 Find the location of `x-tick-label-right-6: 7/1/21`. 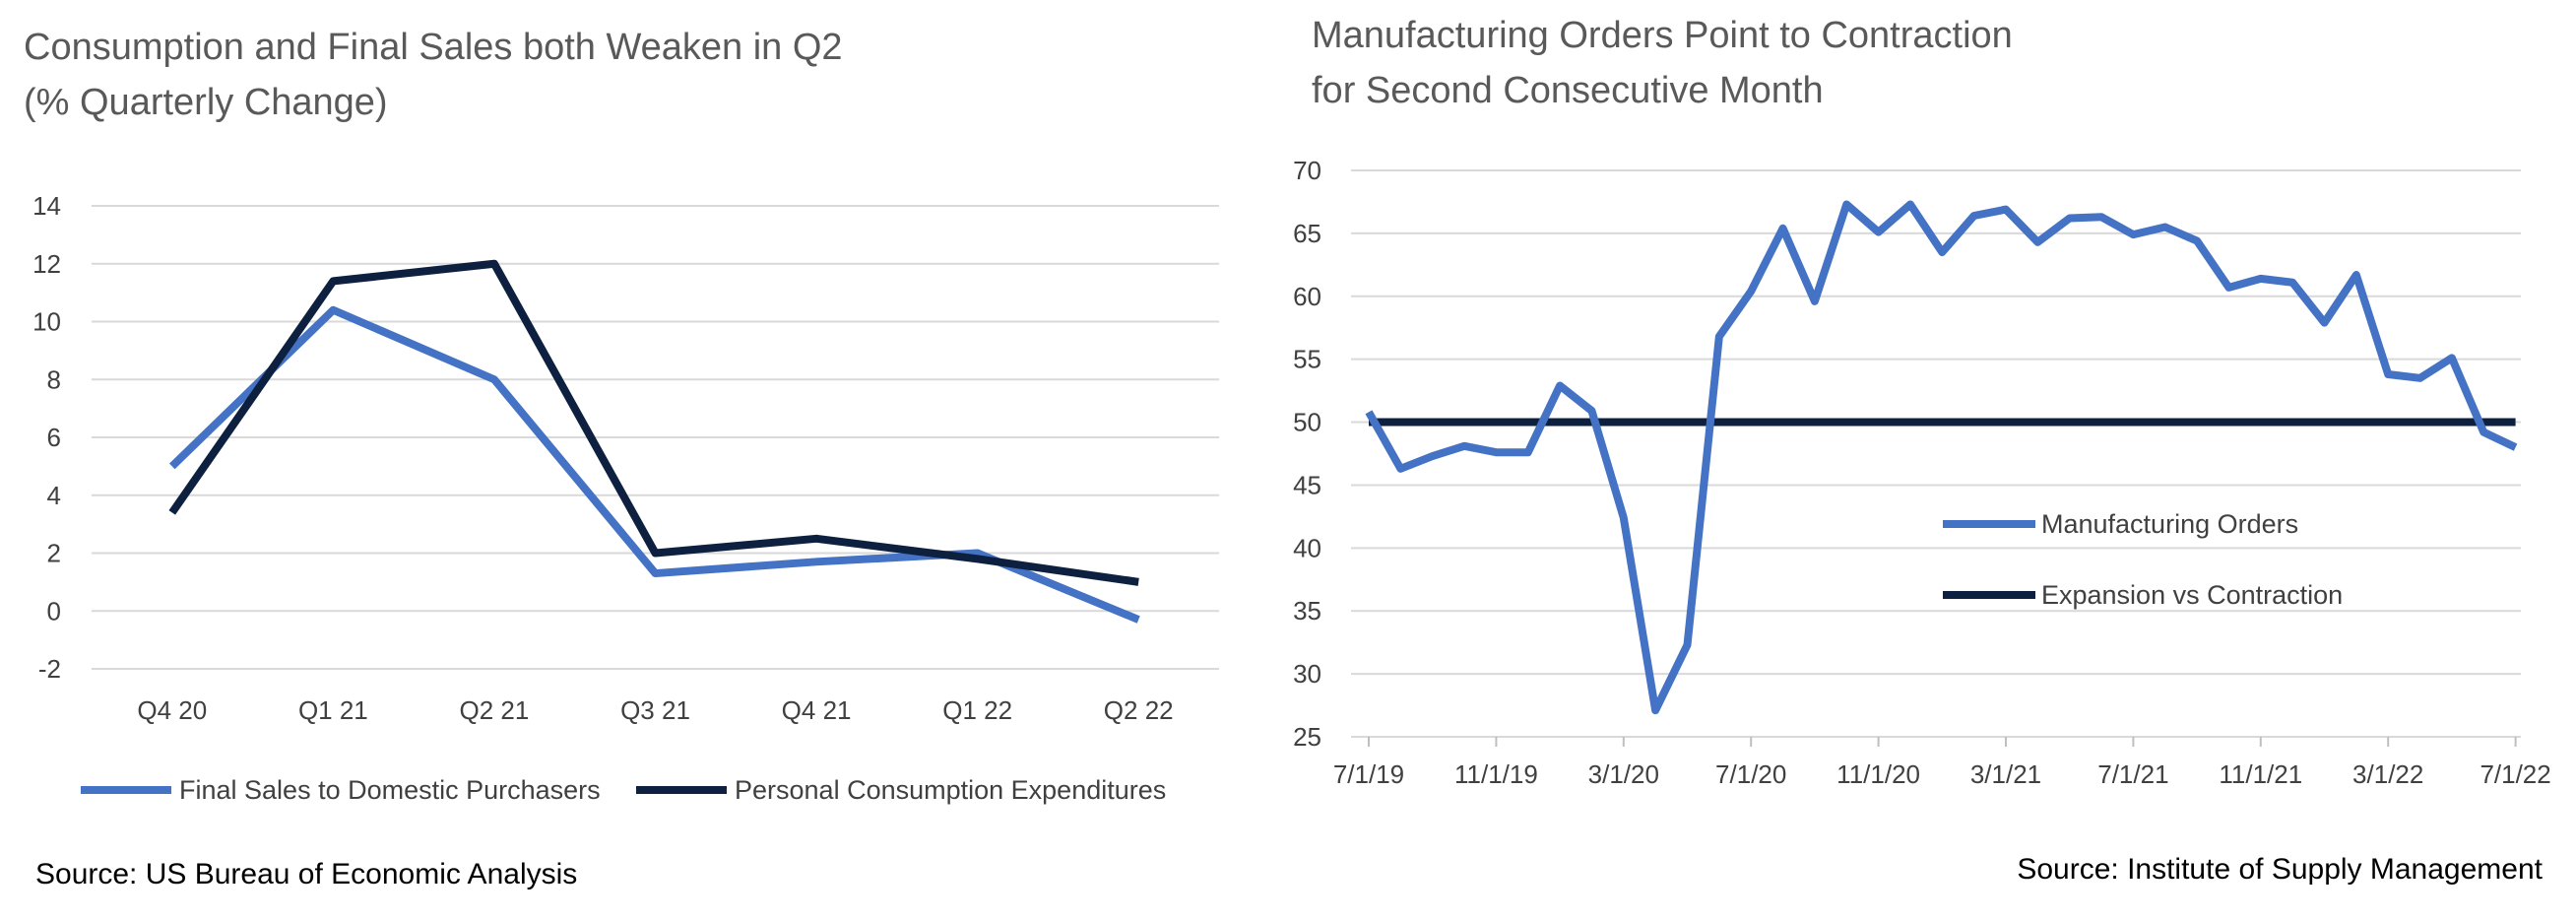

x-tick-label-right-6: 7/1/21 is located at coordinates (2132, 774).